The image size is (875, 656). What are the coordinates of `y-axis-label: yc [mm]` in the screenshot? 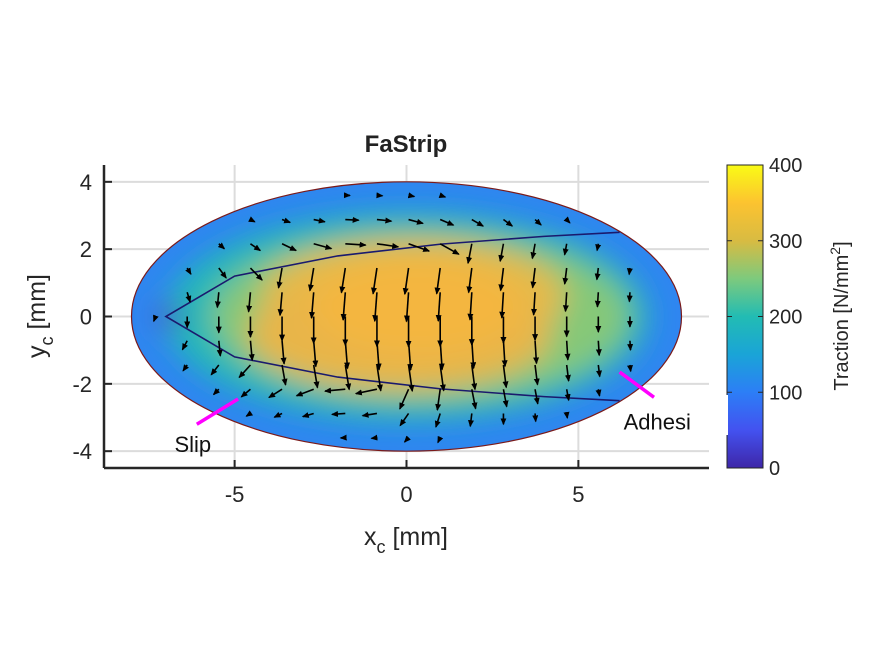 It's located at (40, 316).